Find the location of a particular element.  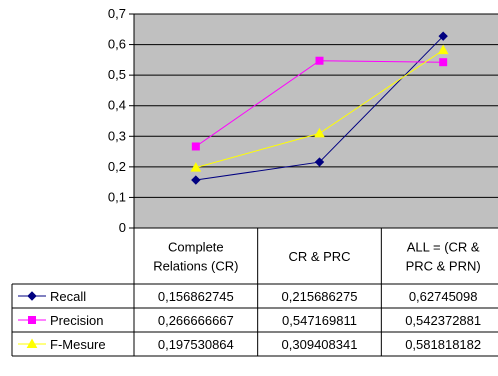

x-tick-label: CR & PRC is located at coordinates (319, 256).